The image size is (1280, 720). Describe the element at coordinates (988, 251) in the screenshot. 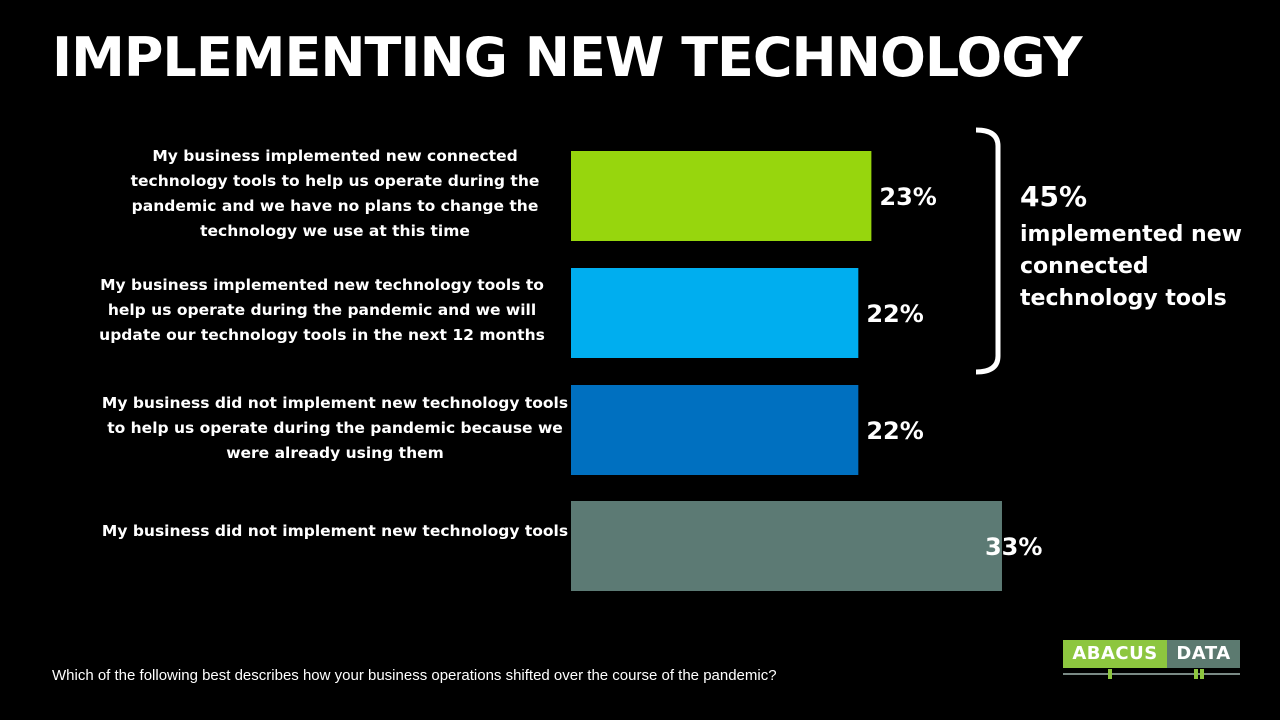

I see `group-bracket` at that location.